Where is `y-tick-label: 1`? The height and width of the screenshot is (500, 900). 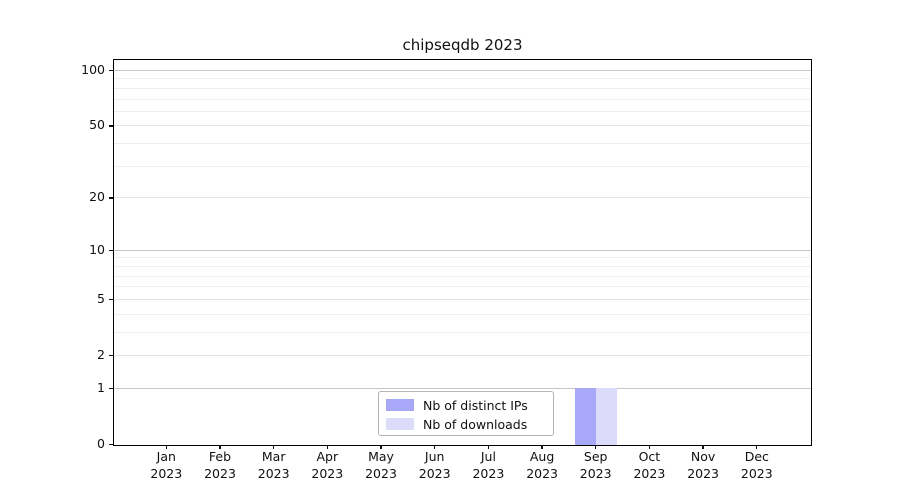 y-tick-label: 1 is located at coordinates (101, 387).